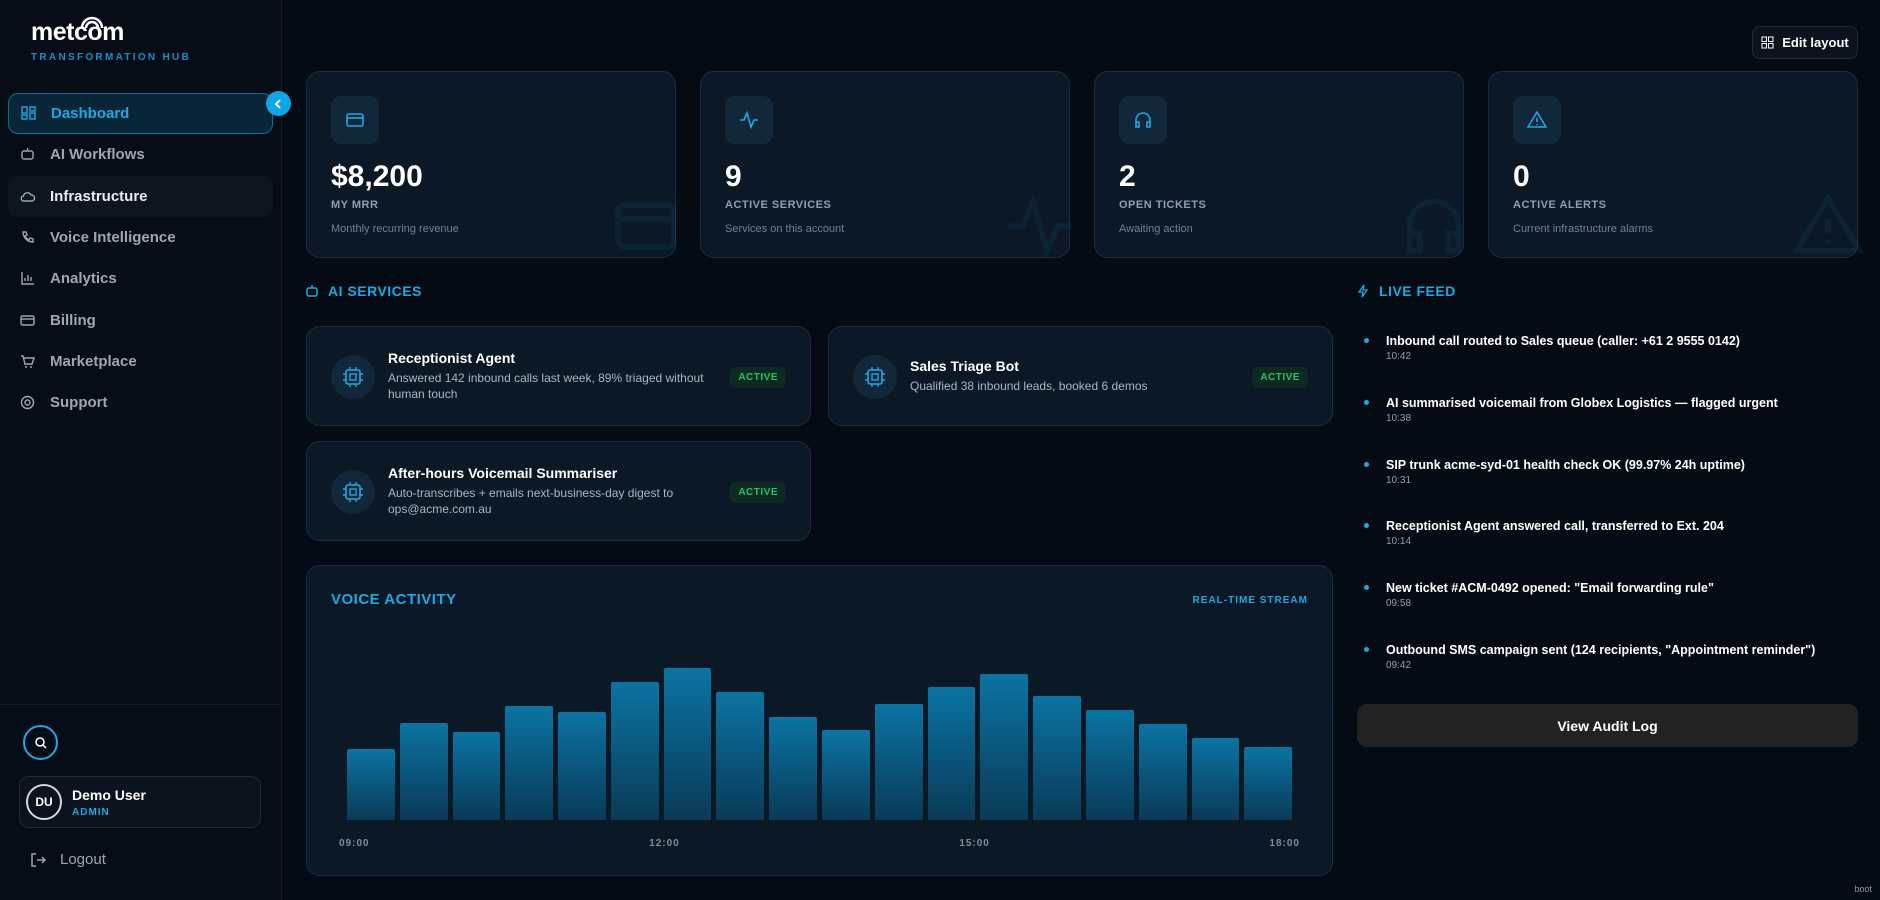  I want to click on edit-layout-button: Edit layout, so click(1805, 42).